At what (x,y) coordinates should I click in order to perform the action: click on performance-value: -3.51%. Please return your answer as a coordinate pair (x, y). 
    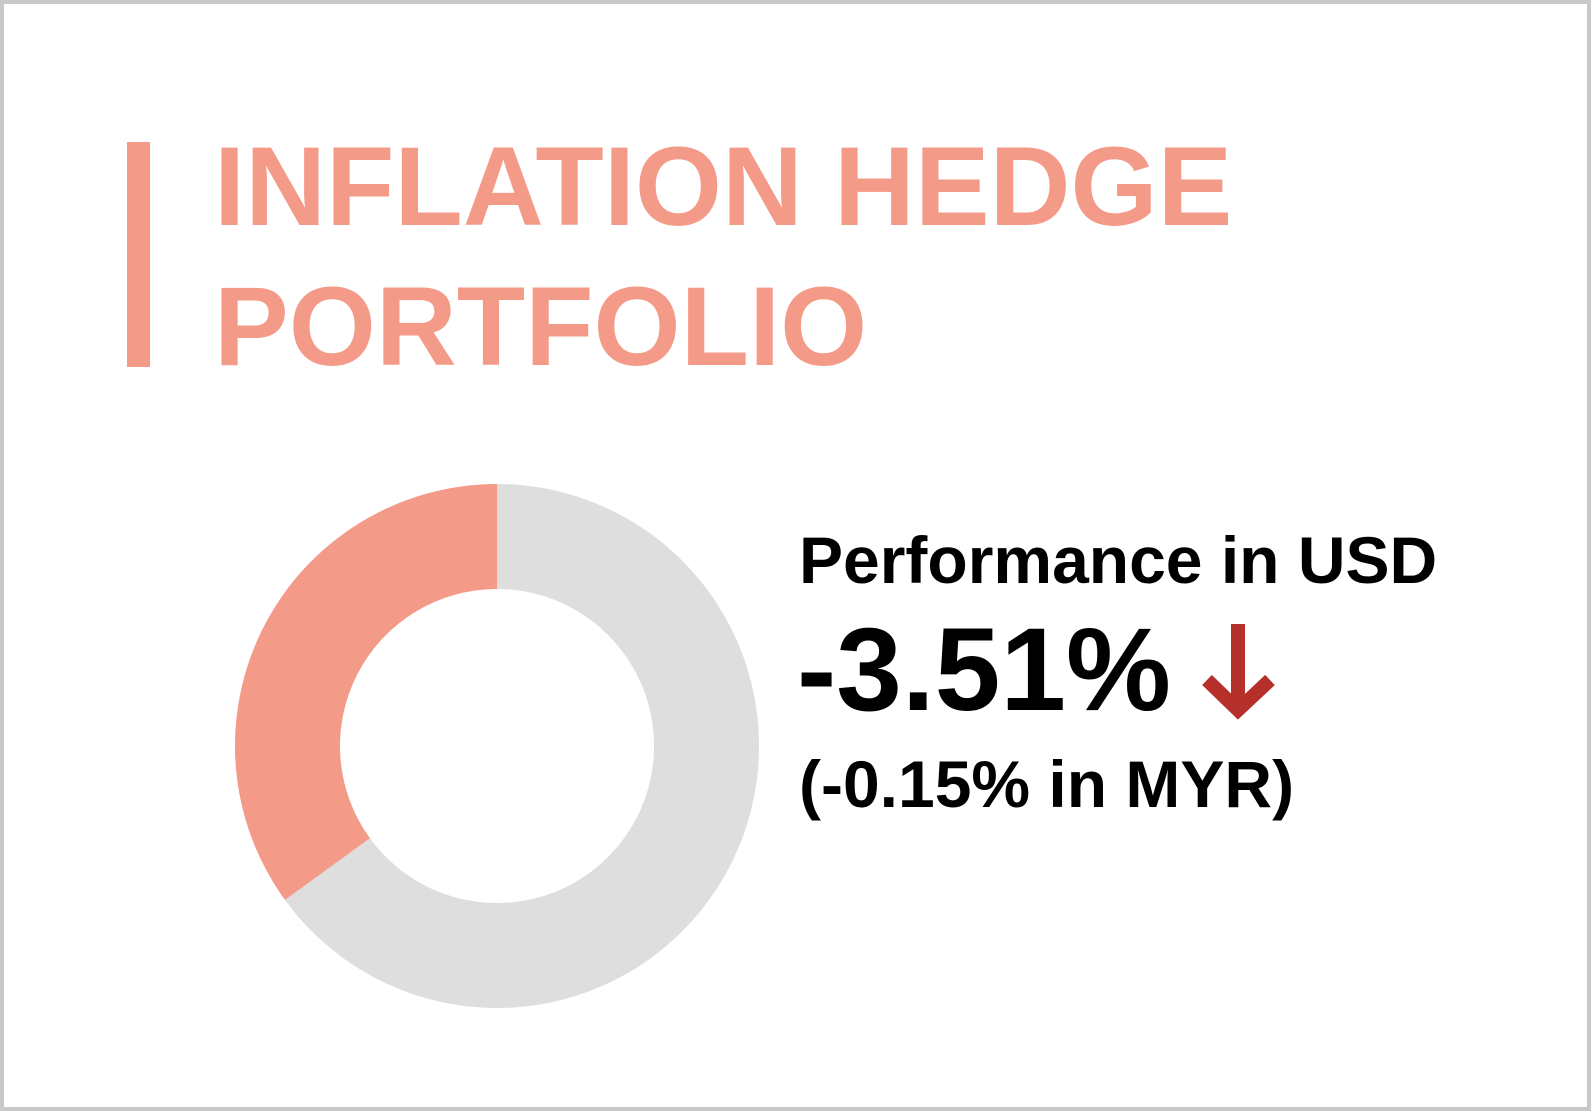
    Looking at the image, I should click on (984, 670).